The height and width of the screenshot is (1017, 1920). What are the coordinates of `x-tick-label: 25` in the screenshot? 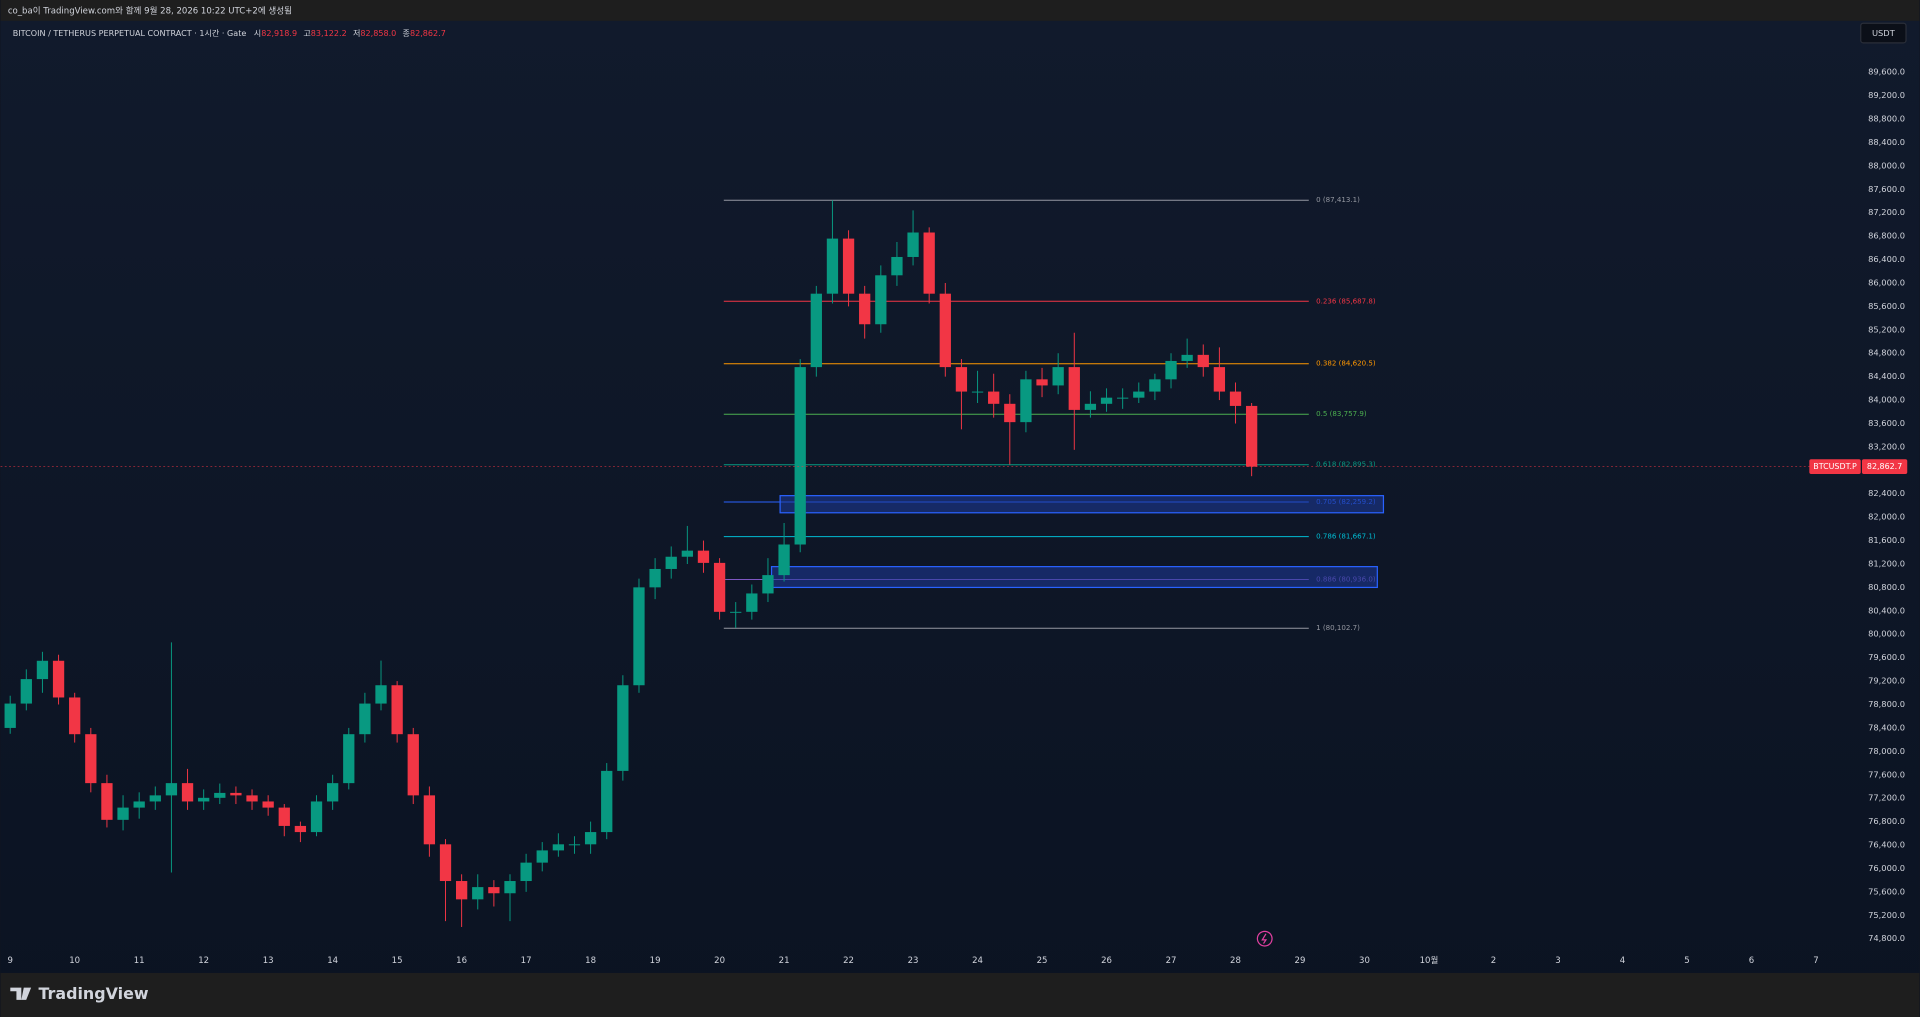 It's located at (1042, 961).